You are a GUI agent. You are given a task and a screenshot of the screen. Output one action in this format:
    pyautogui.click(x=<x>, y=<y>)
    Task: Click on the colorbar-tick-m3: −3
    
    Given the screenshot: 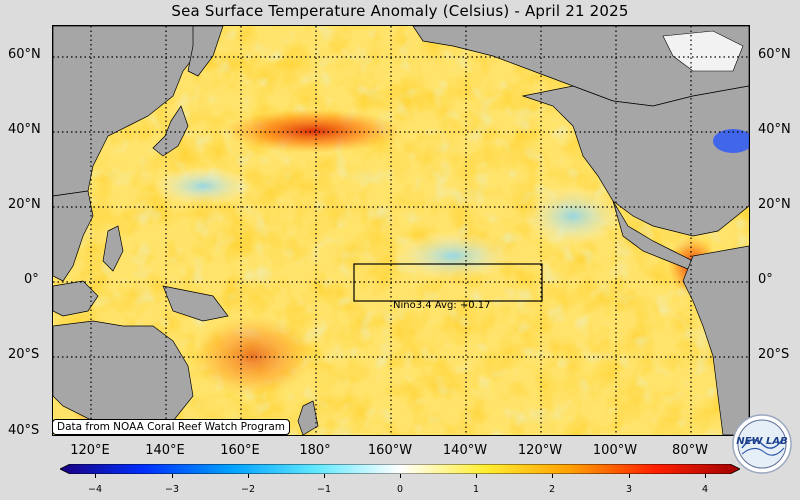 What is the action you would take?
    pyautogui.click(x=171, y=489)
    